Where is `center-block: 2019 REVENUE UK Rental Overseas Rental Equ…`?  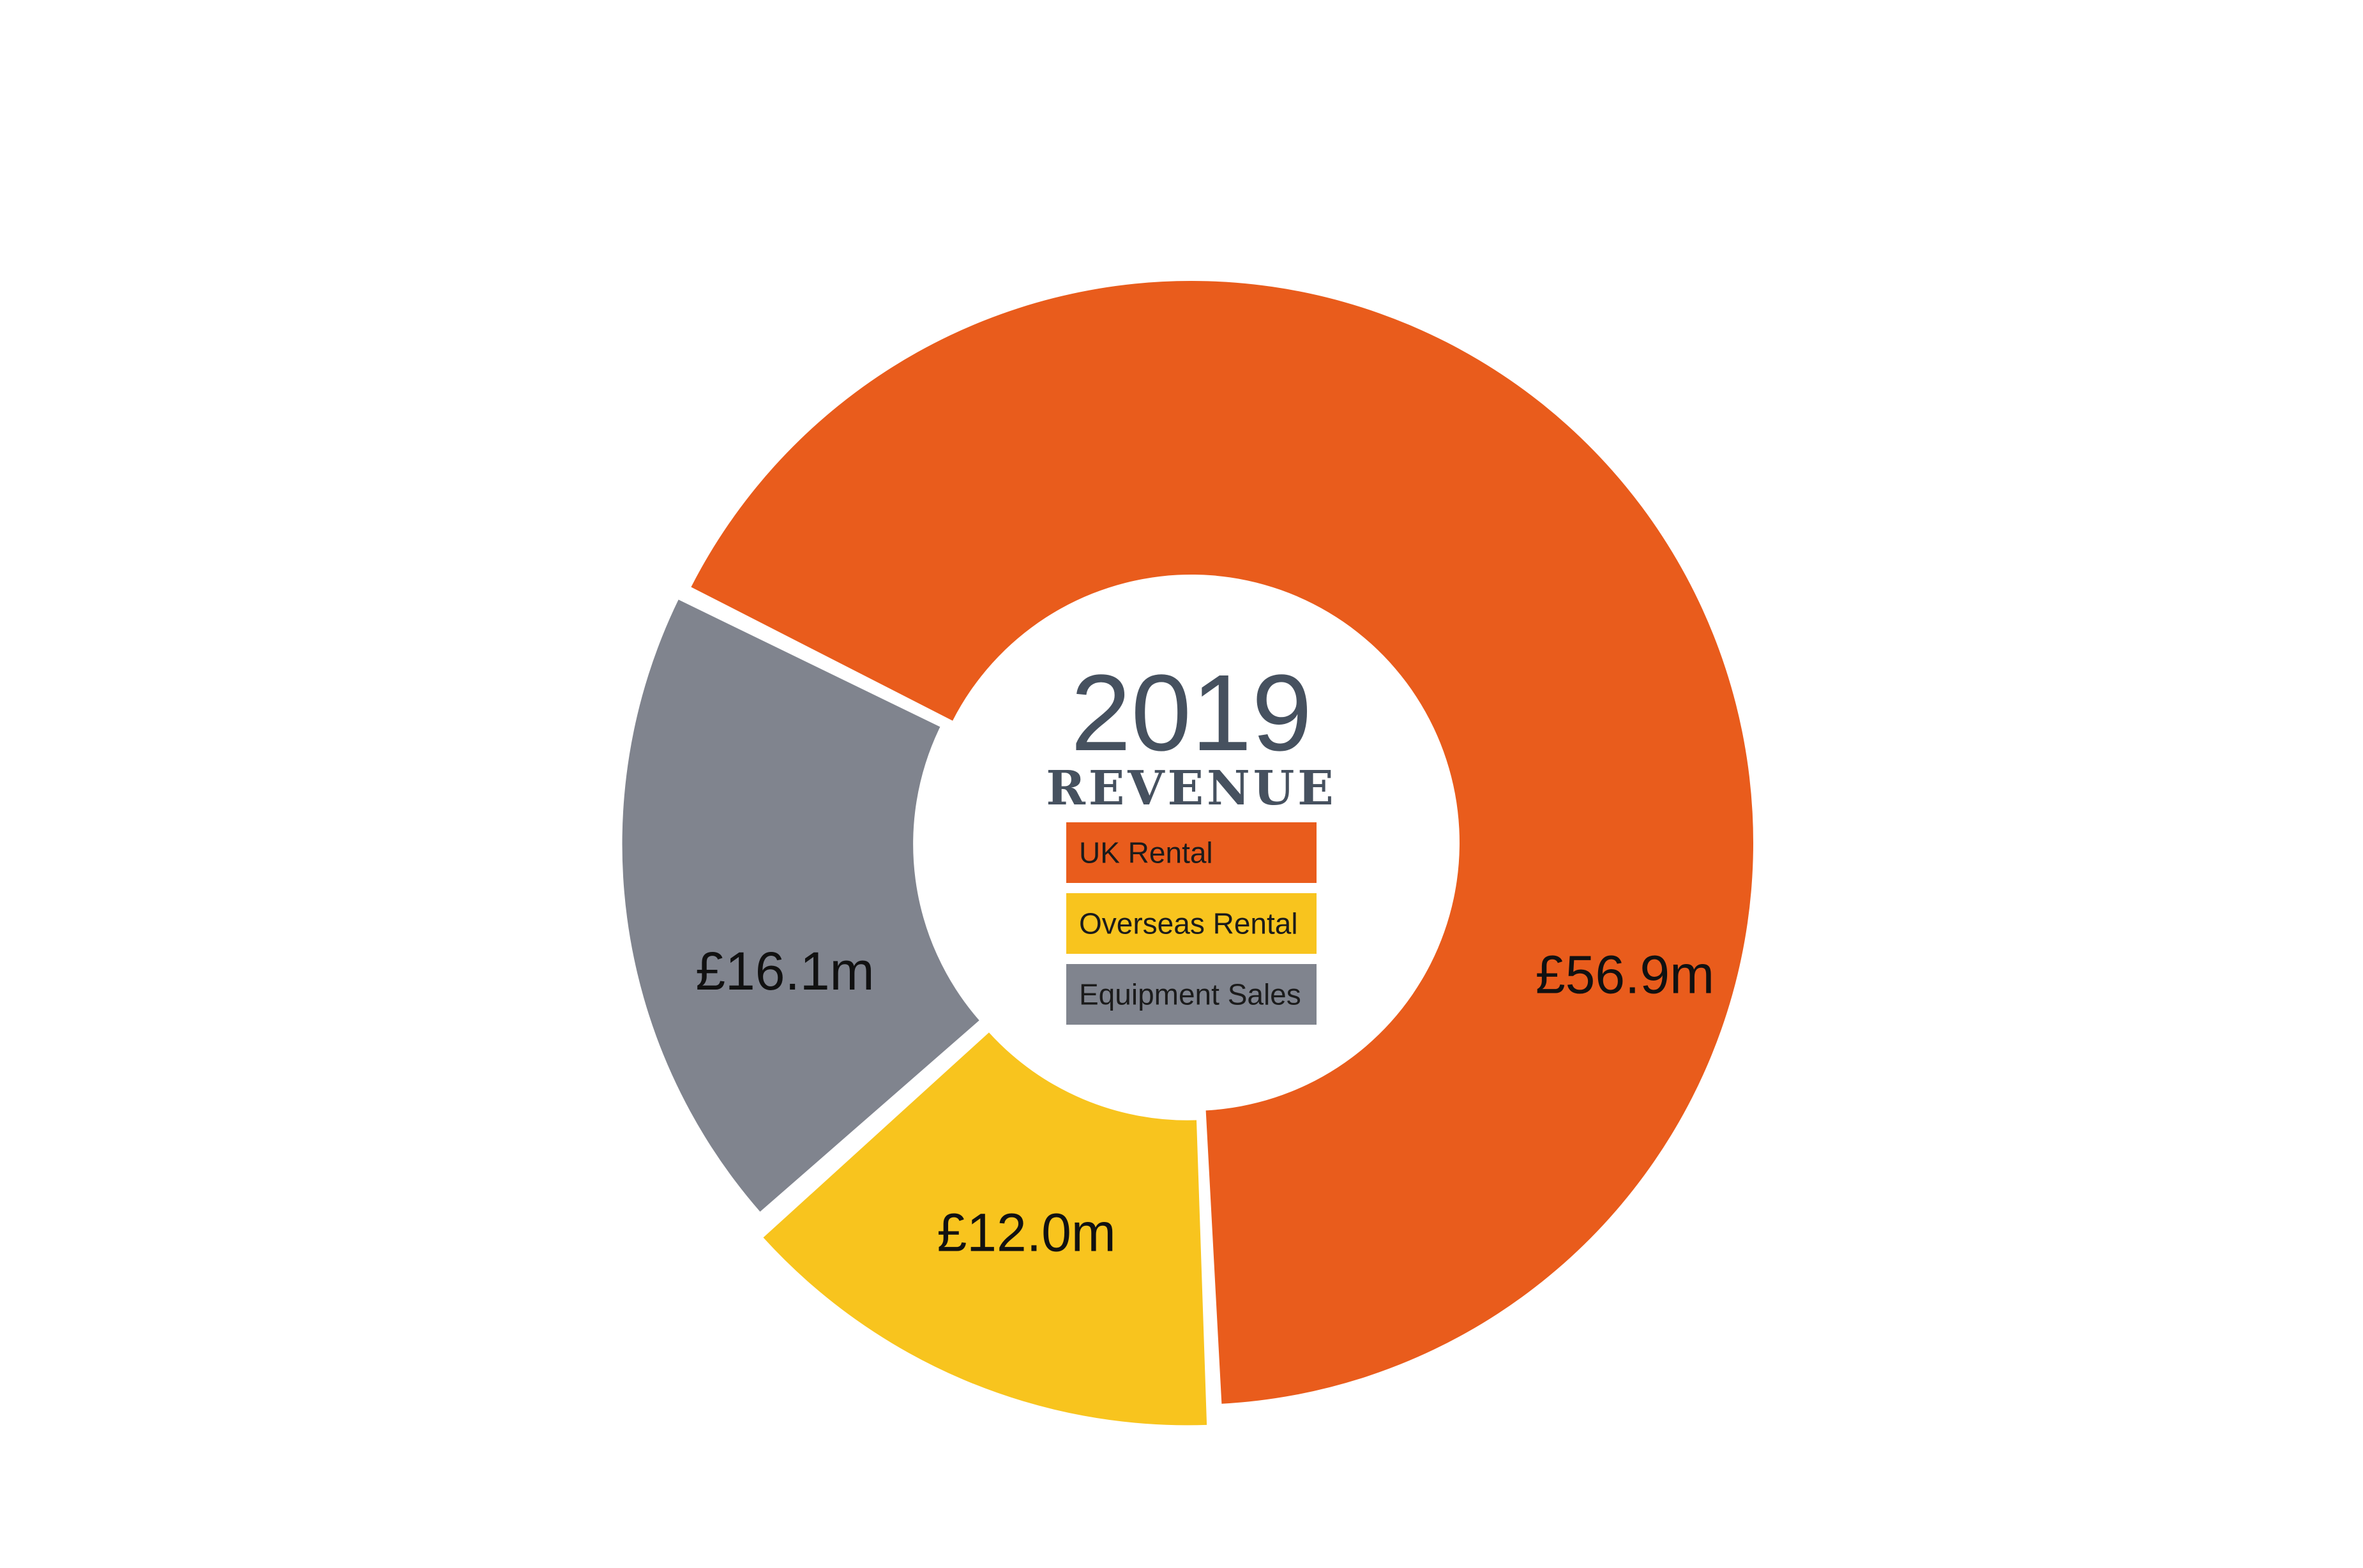
center-block: 2019 REVENUE UK Rental Overseas Rental Equ… is located at coordinates (1191, 838).